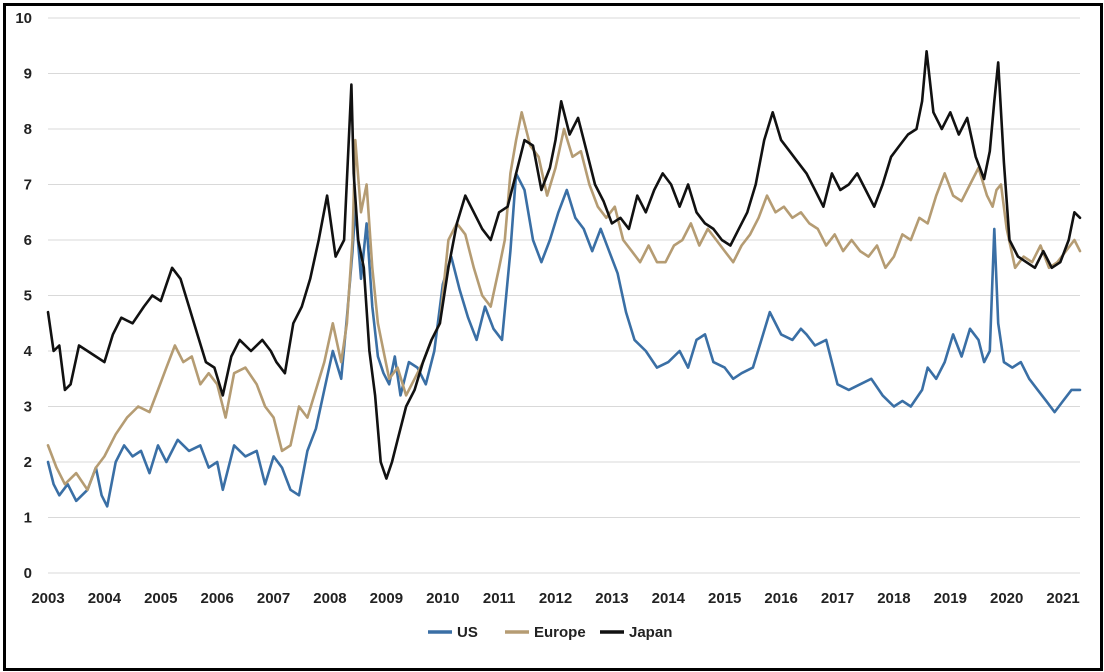 Image resolution: width=1104 pixels, height=672 pixels. What do you see at coordinates (611, 598) in the screenshot?
I see `x-tick-label: 2013` at bounding box center [611, 598].